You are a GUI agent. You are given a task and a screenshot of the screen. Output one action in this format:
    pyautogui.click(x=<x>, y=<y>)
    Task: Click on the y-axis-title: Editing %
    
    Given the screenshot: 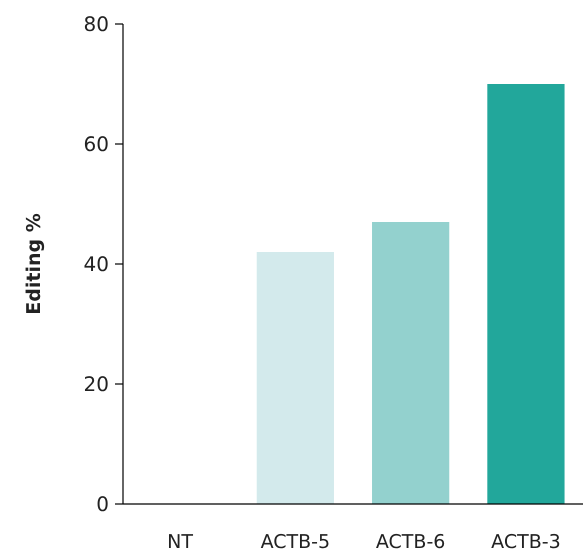 What is the action you would take?
    pyautogui.click(x=34, y=264)
    